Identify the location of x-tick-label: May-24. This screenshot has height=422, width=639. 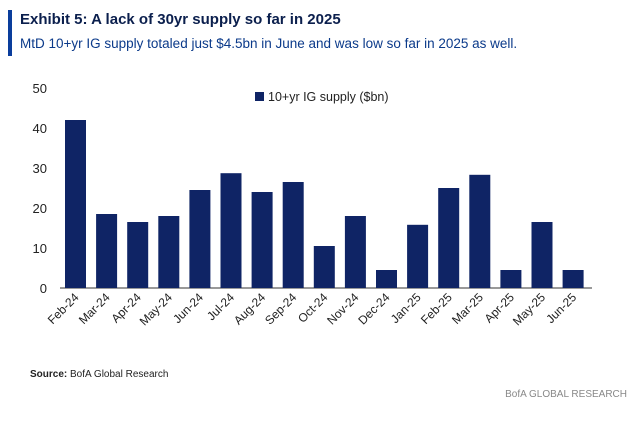
(156, 309).